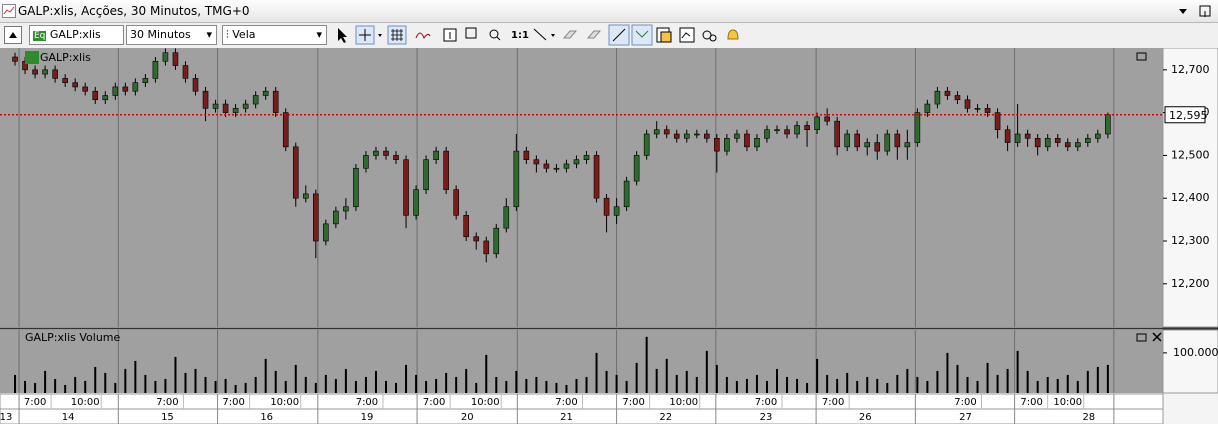  What do you see at coordinates (1194, 11) in the screenshot?
I see `window-controls` at bounding box center [1194, 11].